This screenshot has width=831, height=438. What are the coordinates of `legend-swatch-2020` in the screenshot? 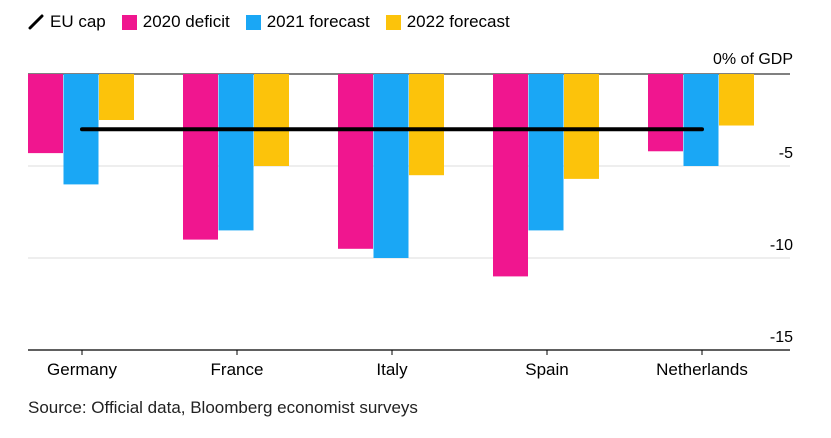 It's located at (129, 22).